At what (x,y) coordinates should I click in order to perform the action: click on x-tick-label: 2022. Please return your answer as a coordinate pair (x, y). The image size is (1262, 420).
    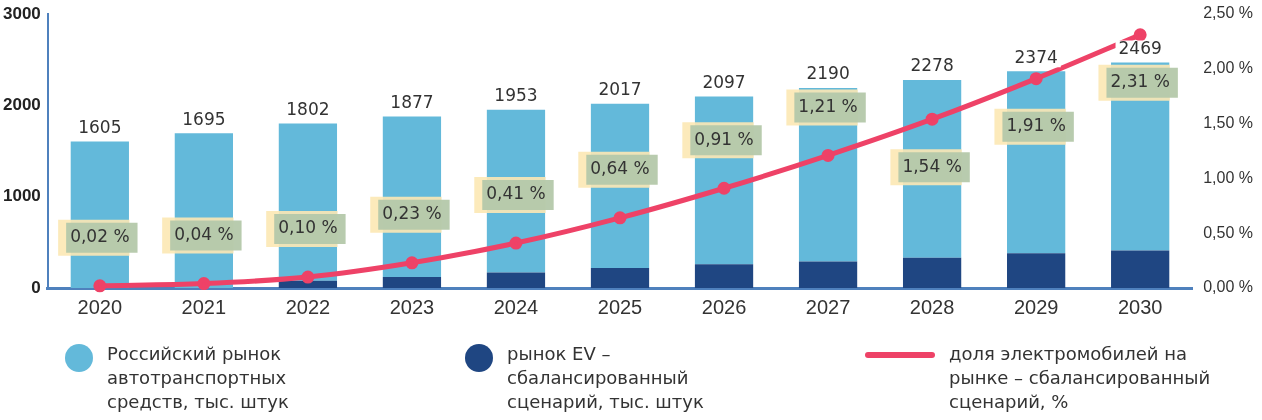
    Looking at the image, I should click on (308, 306).